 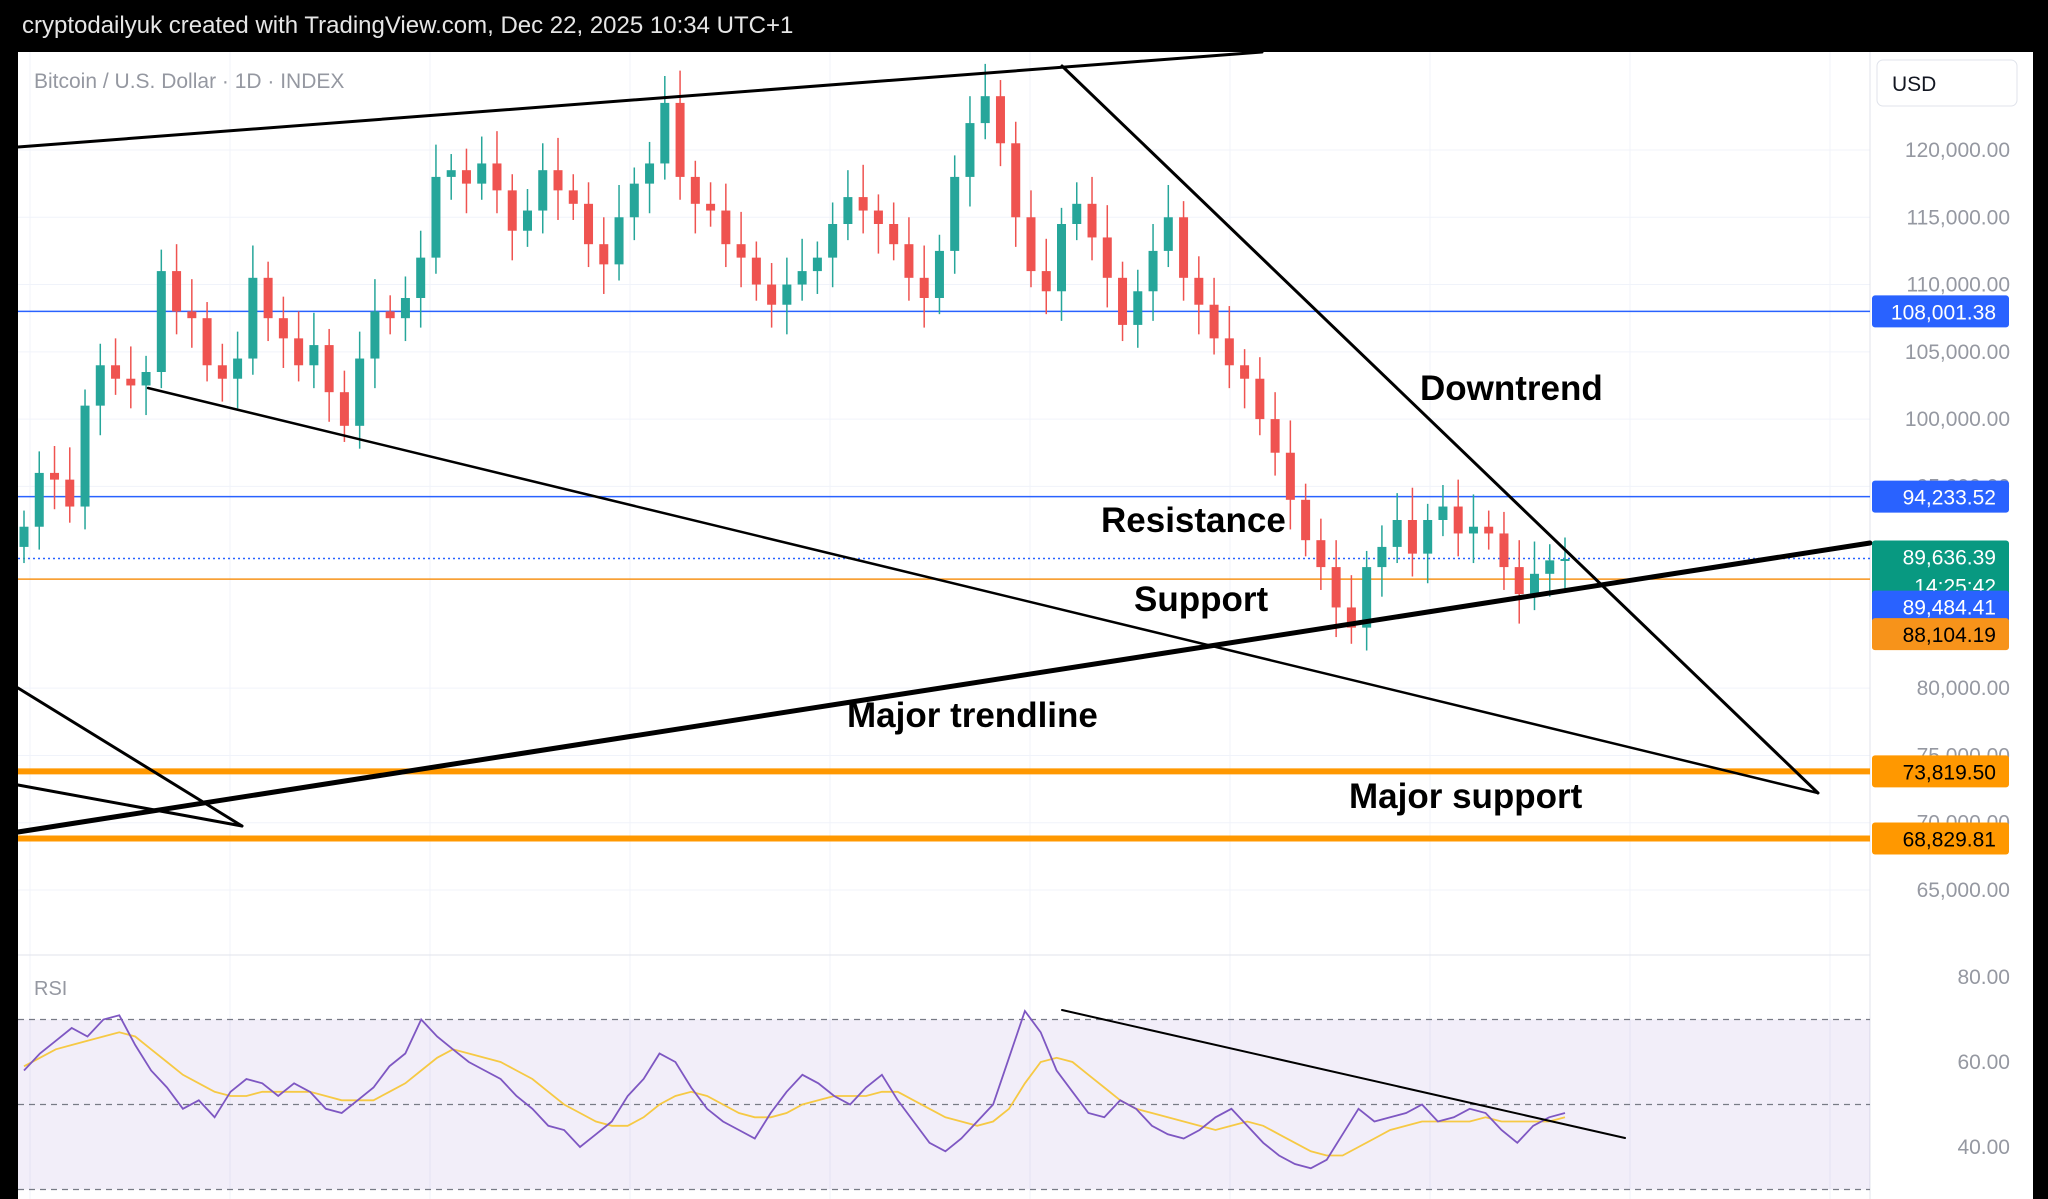 I want to click on major-trendline-label: Major trendline, so click(x=972, y=715).